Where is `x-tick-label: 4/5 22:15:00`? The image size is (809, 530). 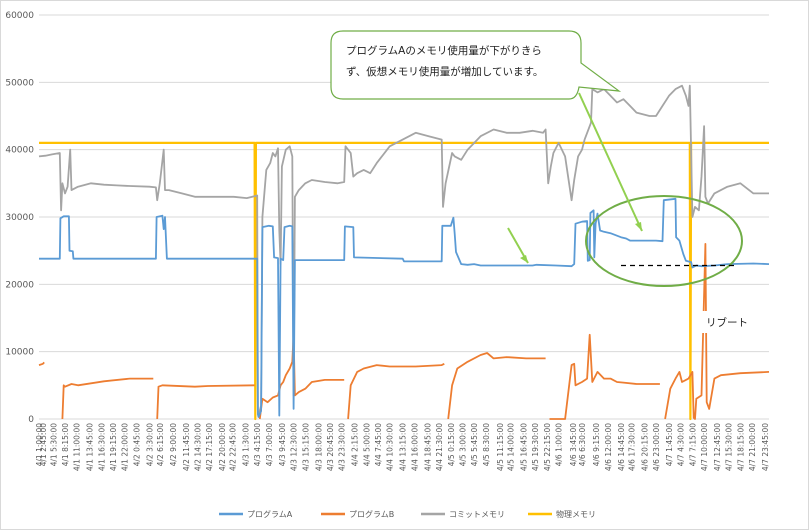
x-tick-label: 4/5 22:15:00 is located at coordinates (547, 447).